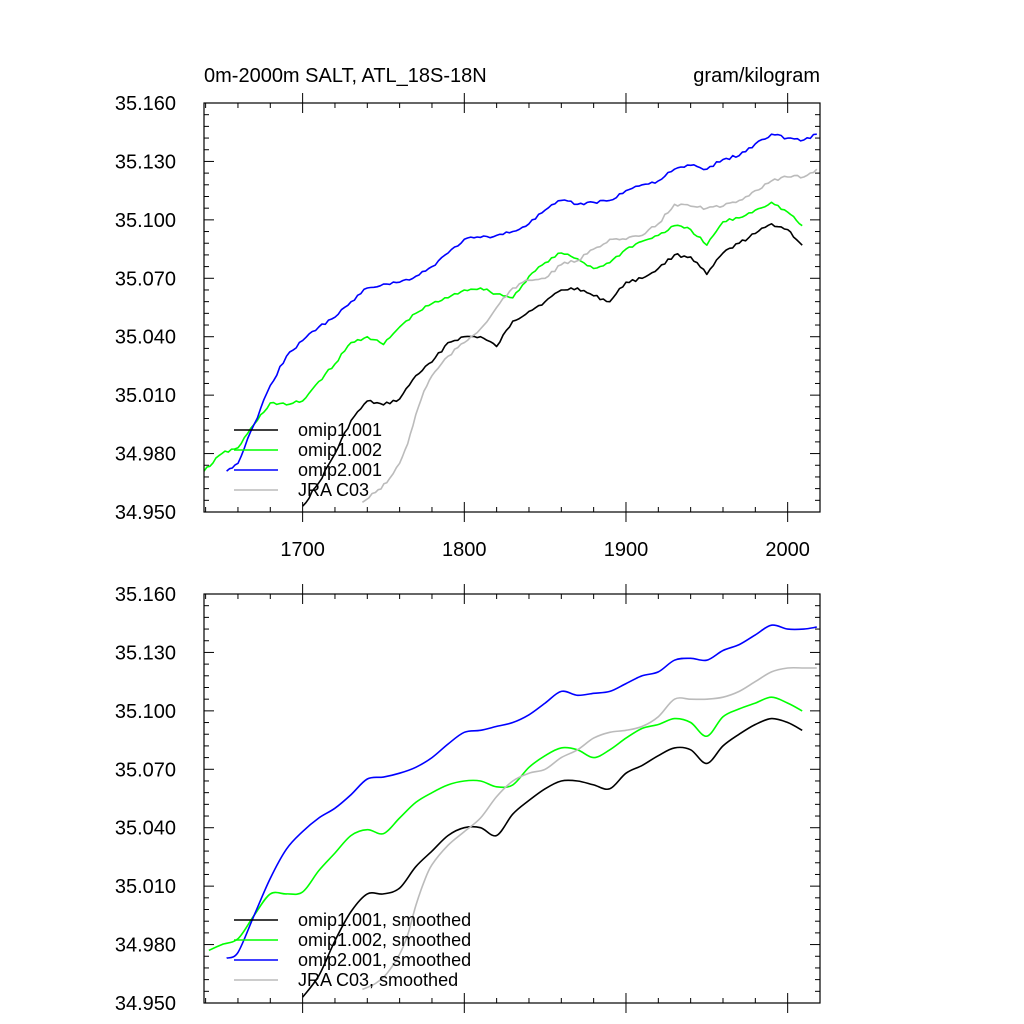 The width and height of the screenshot is (1024, 1024). I want to click on legend-label: JRA C03, so click(333, 490).